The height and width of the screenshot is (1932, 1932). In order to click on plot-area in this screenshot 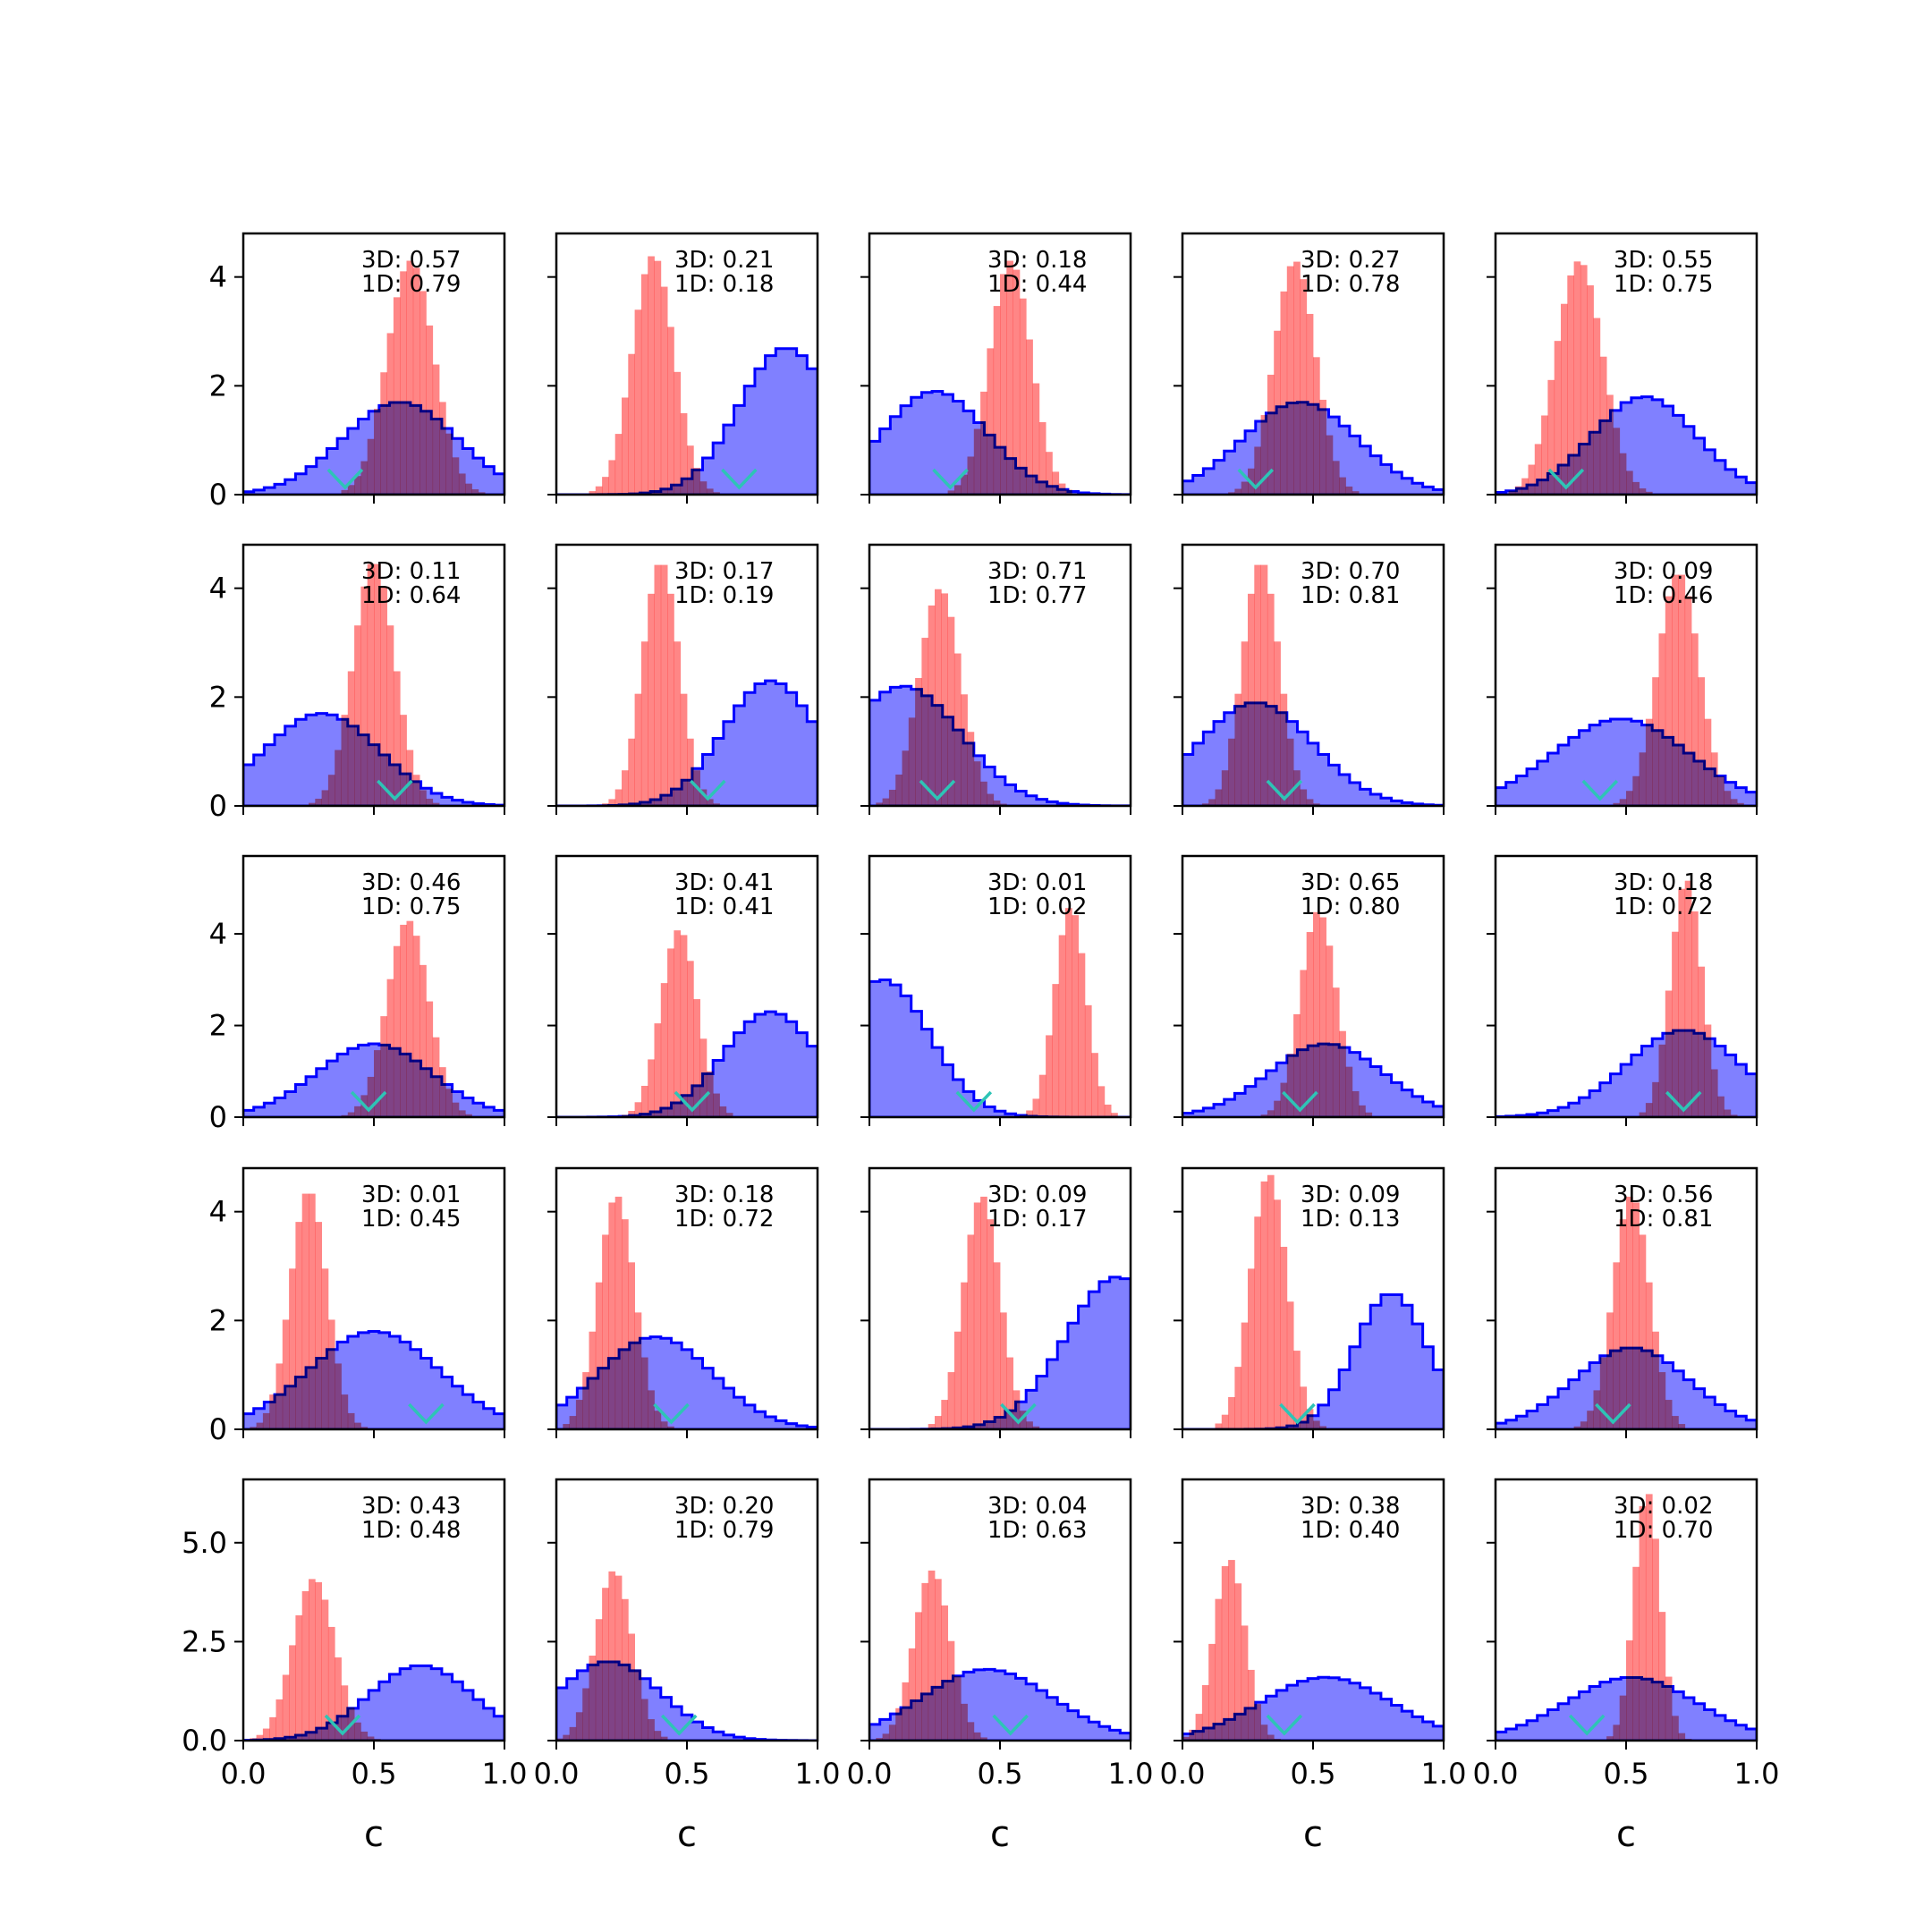, I will do `click(373, 1018)`.